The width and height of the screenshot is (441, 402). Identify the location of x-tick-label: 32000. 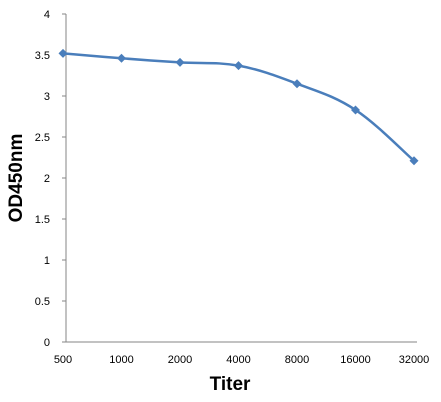
(414, 360).